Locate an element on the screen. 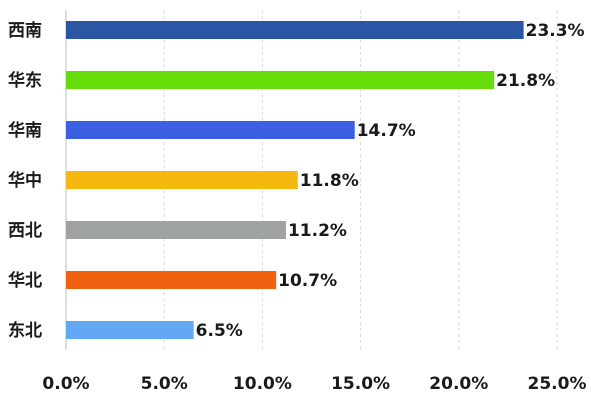 This screenshot has height=404, width=591. value-label: 23.3% is located at coordinates (555, 31).